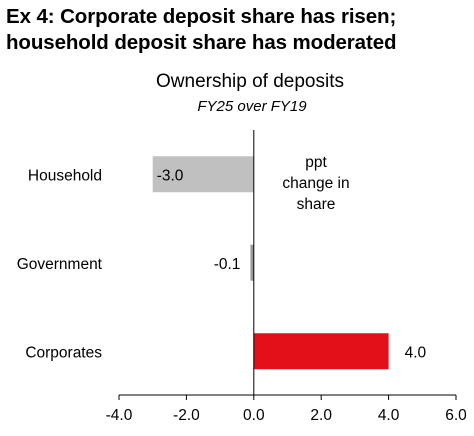  Describe the element at coordinates (456, 415) in the screenshot. I see `x-tick-label: 6.0` at that location.